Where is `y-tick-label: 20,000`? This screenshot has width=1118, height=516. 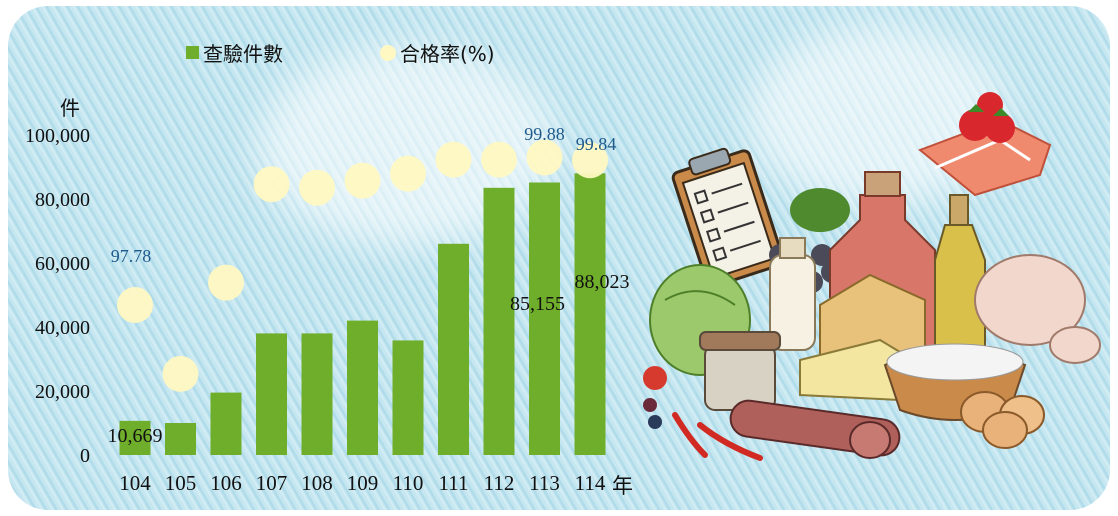
y-tick-label: 20,000 is located at coordinates (62, 392).